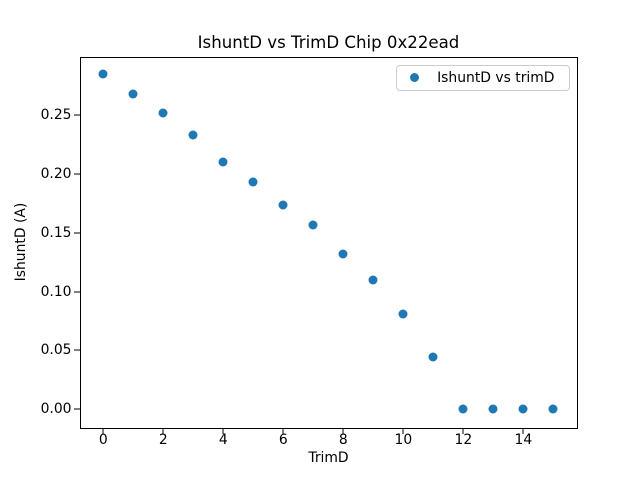 This screenshot has height=480, width=640. I want to click on x-tick-label: 2, so click(163, 439).